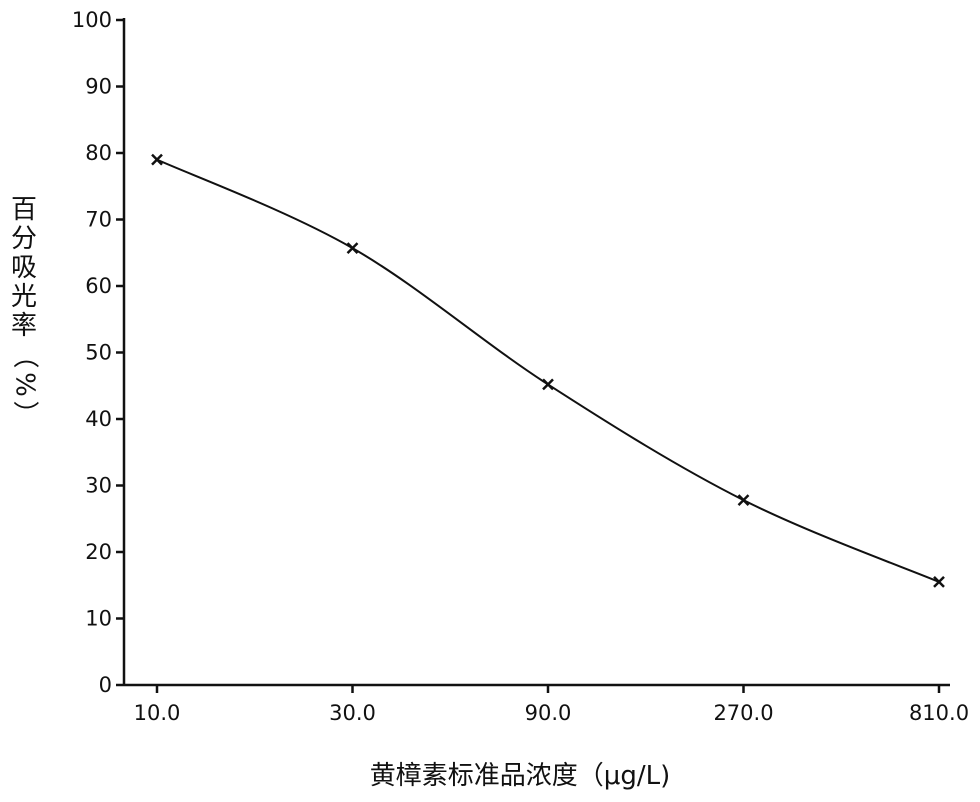 This screenshot has width=980, height=802. What do you see at coordinates (98, 619) in the screenshot?
I see `y-tick-label: 10` at bounding box center [98, 619].